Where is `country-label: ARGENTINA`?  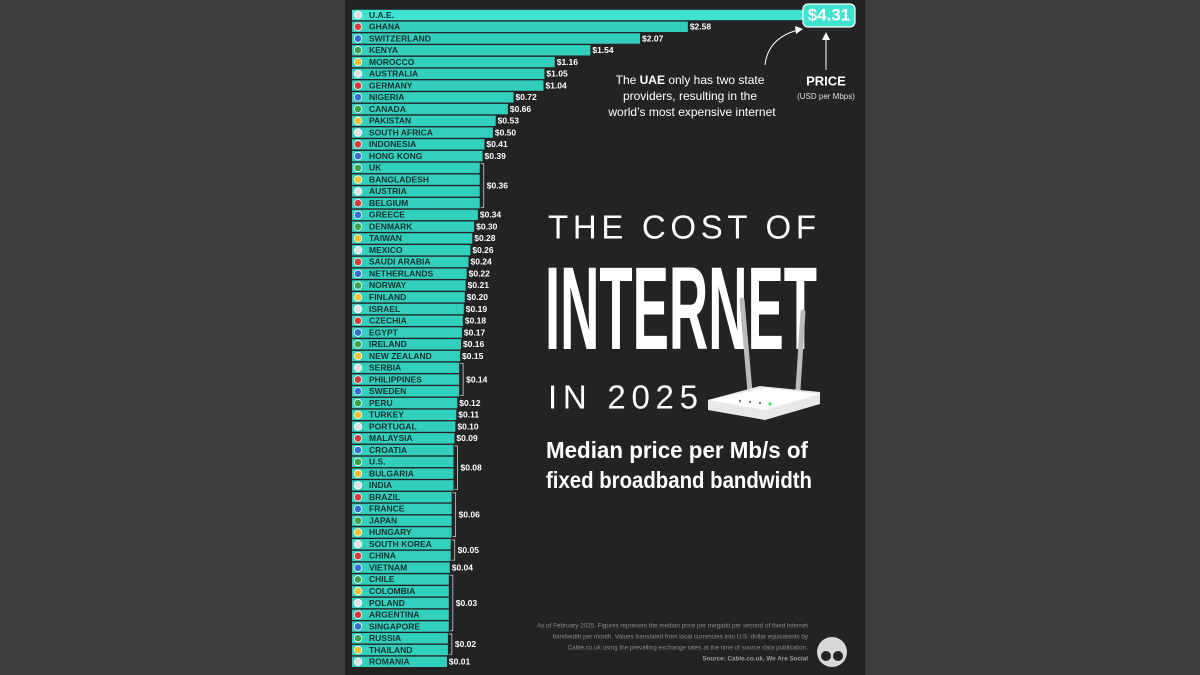
country-label: ARGENTINA is located at coordinates (394, 615).